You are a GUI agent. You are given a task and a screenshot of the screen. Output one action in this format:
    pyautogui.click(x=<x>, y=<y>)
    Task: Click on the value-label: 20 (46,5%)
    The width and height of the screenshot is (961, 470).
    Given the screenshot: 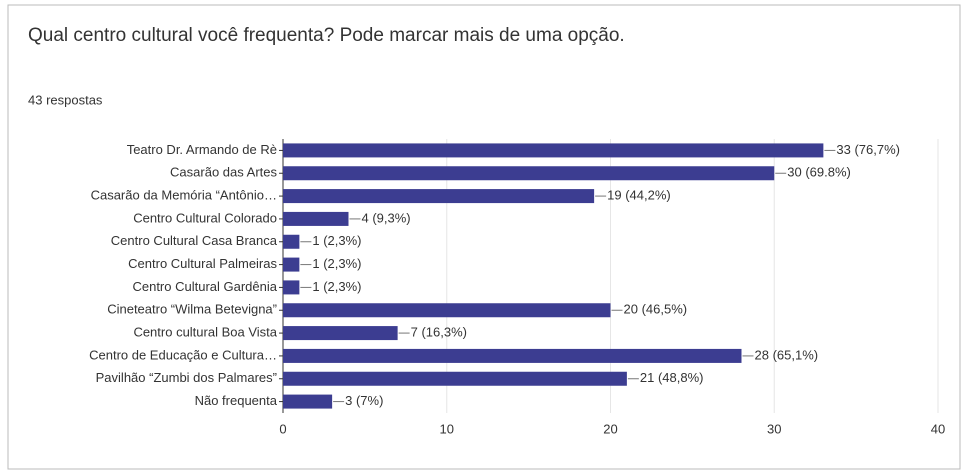 What is the action you would take?
    pyautogui.click(x=656, y=309)
    